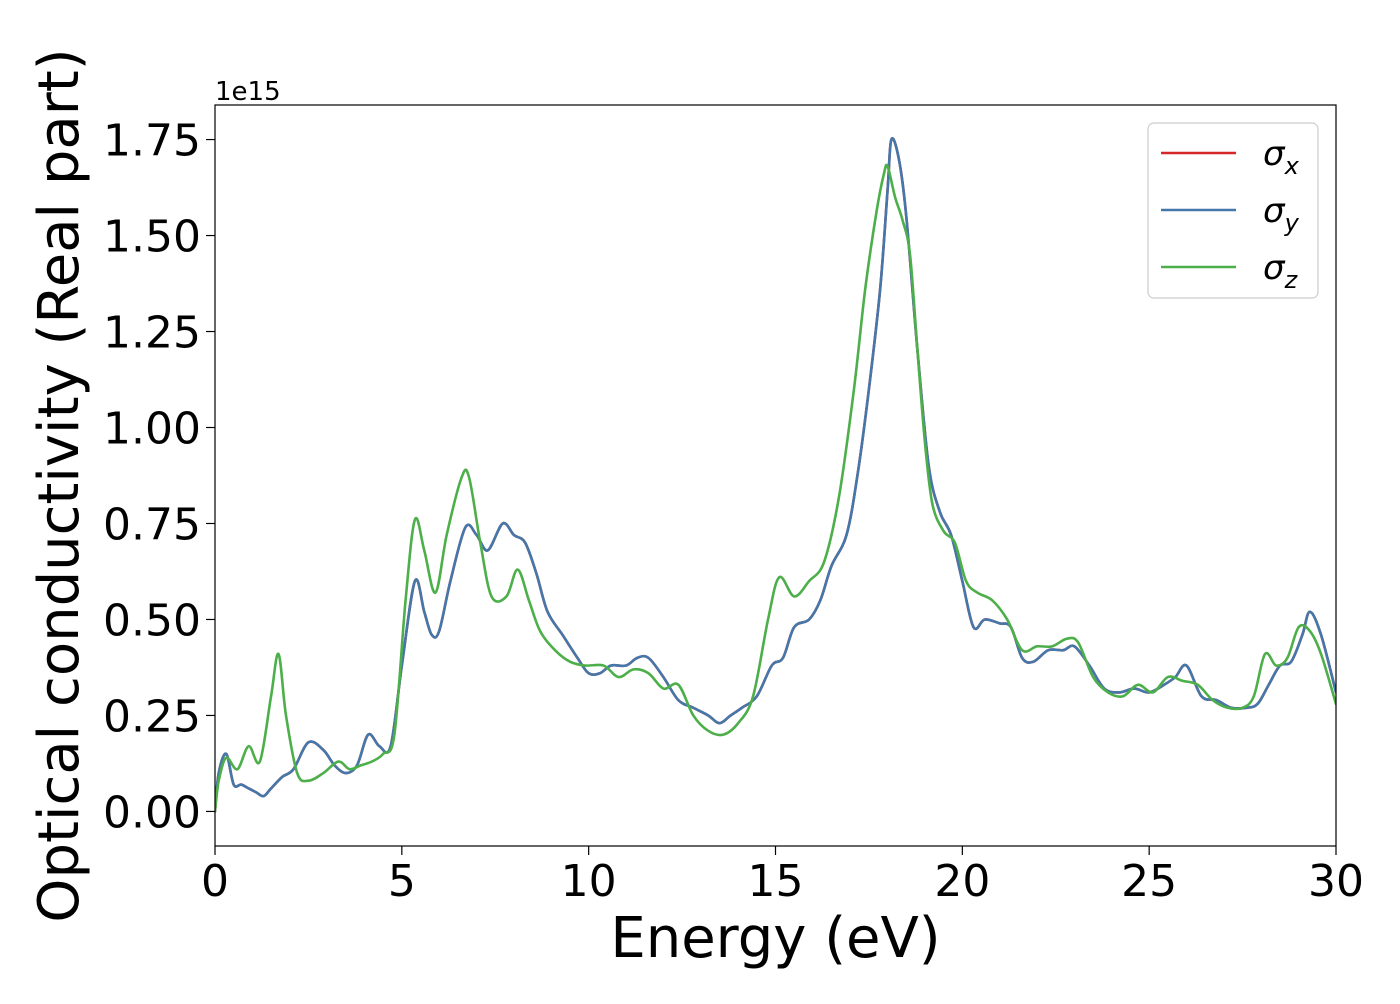 This screenshot has height=1004, width=1400. What do you see at coordinates (152, 237) in the screenshot?
I see `y-tick-label: 1.50` at bounding box center [152, 237].